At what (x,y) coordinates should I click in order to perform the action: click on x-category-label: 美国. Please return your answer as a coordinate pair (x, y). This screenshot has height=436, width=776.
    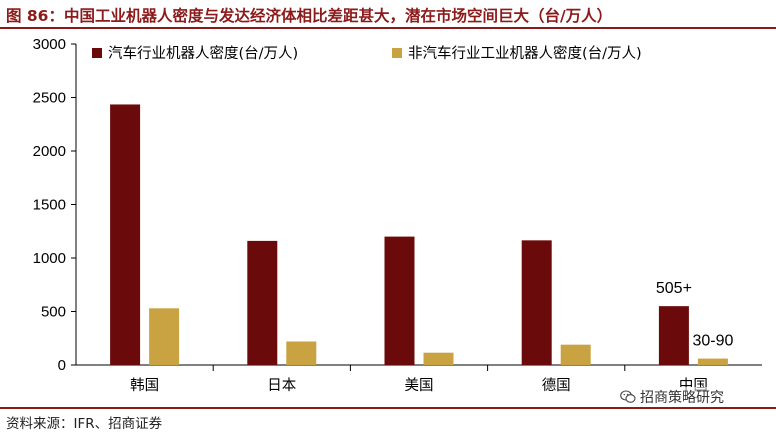
    Looking at the image, I should click on (419, 385).